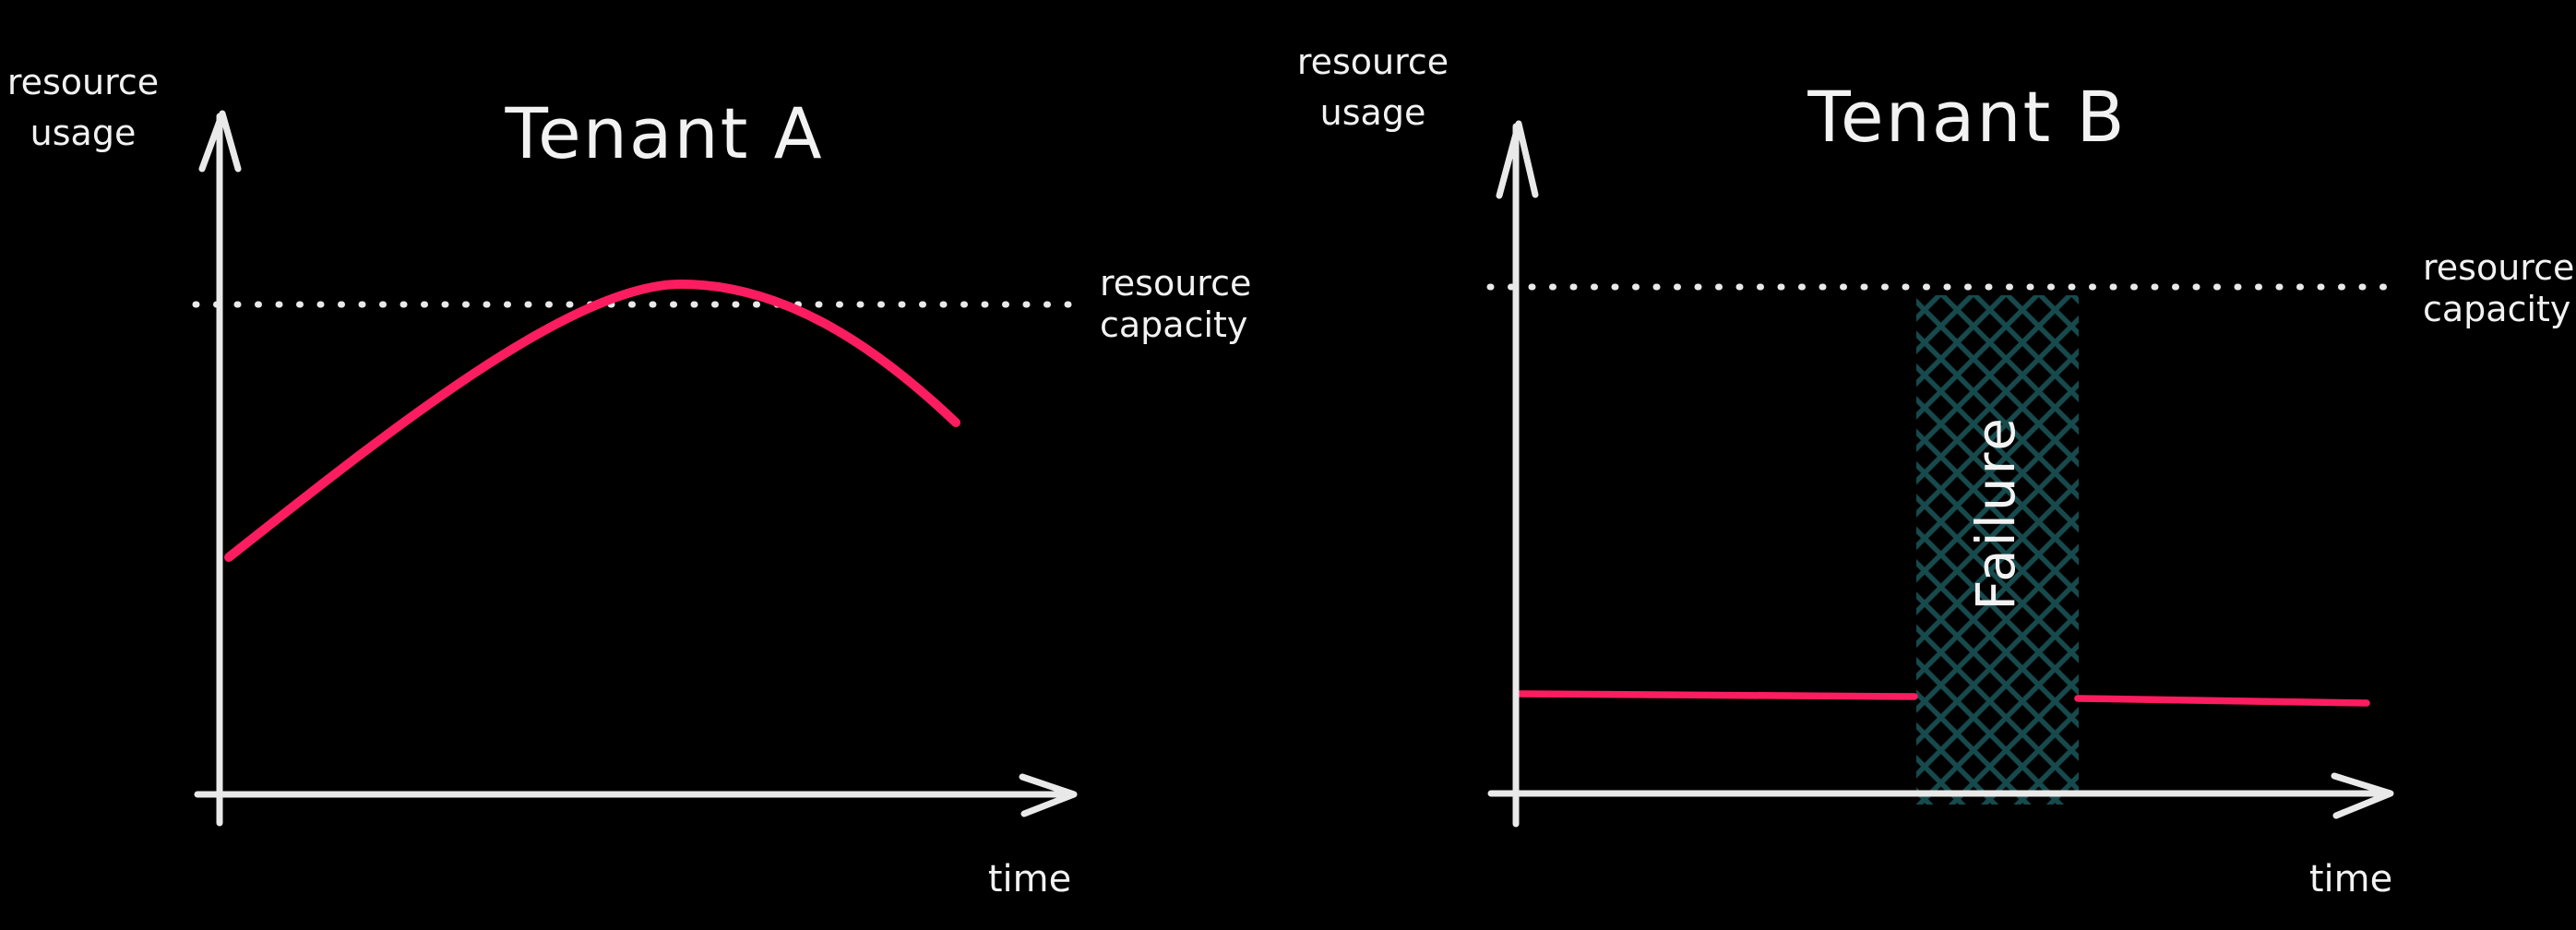 Image resolution: width=2576 pixels, height=930 pixels. What do you see at coordinates (220, 141) in the screenshot?
I see `tenant-a-y-axis-arrow-icon` at bounding box center [220, 141].